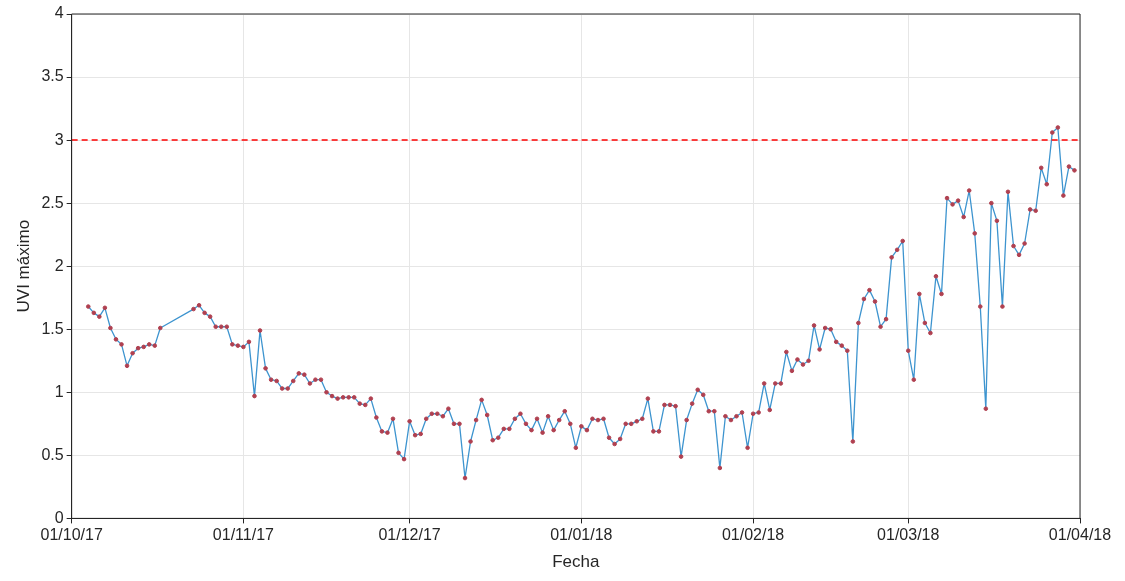 The image size is (1125, 581). Describe the element at coordinates (581, 535) in the screenshot. I see `x-tick-label: 01/01/18` at that location.